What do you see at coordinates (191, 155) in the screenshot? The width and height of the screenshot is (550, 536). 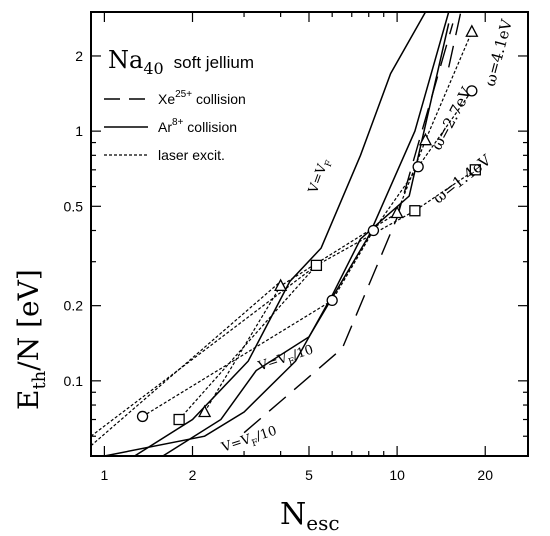 I see `legend-label: laser excit.` at bounding box center [191, 155].